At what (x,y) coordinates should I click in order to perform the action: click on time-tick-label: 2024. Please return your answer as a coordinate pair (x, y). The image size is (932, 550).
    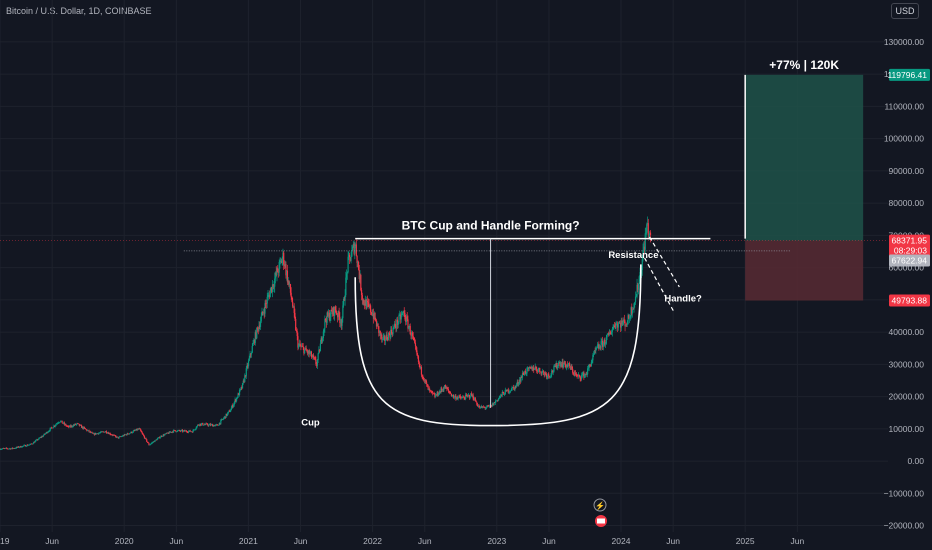
    Looking at the image, I should click on (621, 541).